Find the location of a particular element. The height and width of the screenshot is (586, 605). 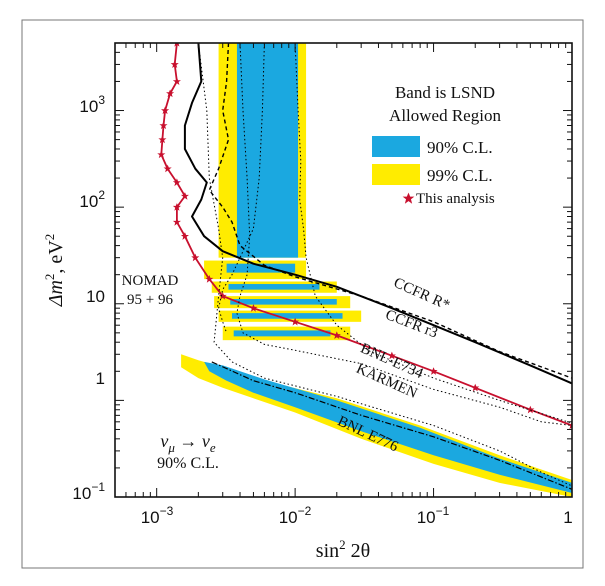

annotation-oscillation-channel: νμ → νe is located at coordinates (188, 443).